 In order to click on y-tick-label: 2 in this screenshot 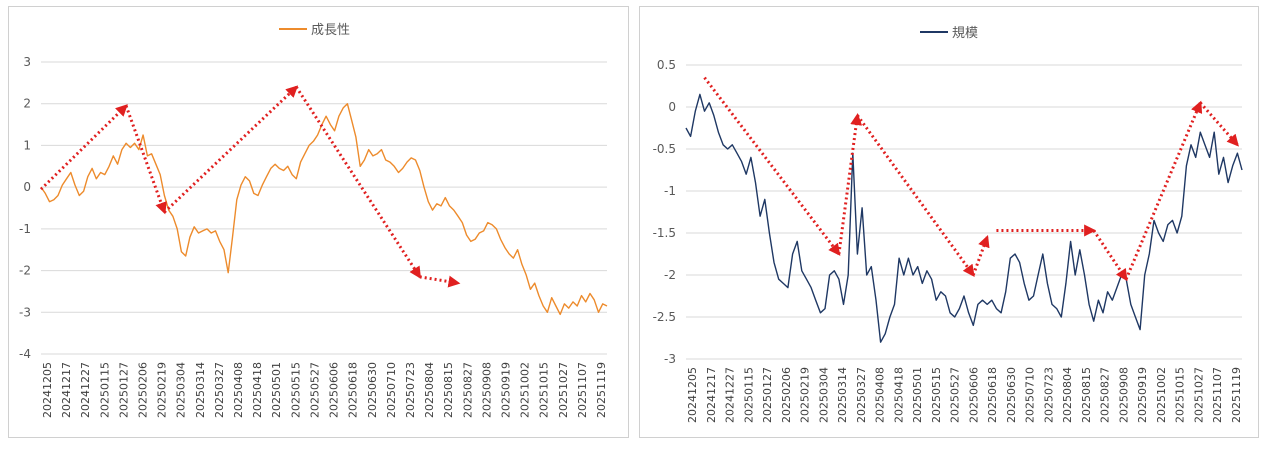, I will do `click(27, 104)`.